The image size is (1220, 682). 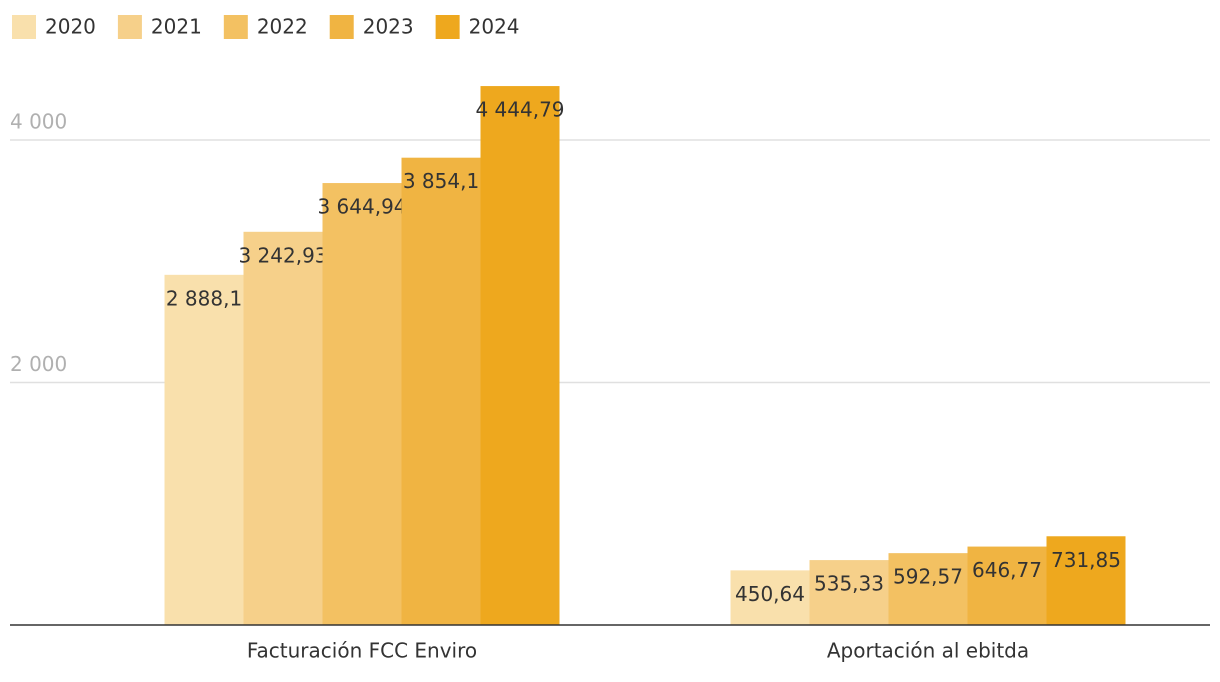 What do you see at coordinates (70, 27) in the screenshot?
I see `legend-label: 2020` at bounding box center [70, 27].